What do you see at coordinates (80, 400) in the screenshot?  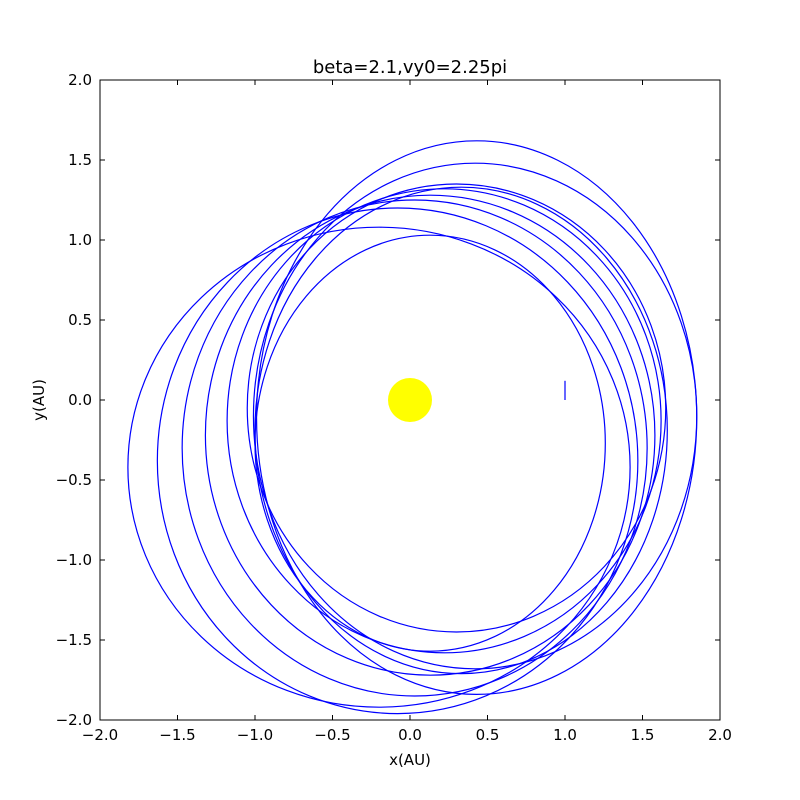 I see `y-tick-label: 0.0` at bounding box center [80, 400].